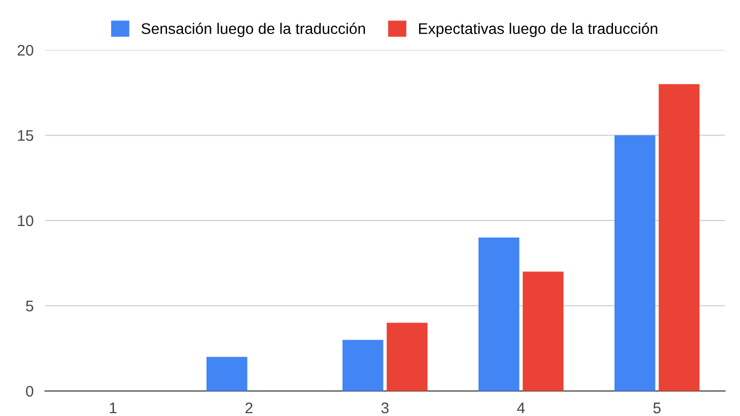 The height and width of the screenshot is (416, 740). I want to click on y-tick-label: 15, so click(26, 135).